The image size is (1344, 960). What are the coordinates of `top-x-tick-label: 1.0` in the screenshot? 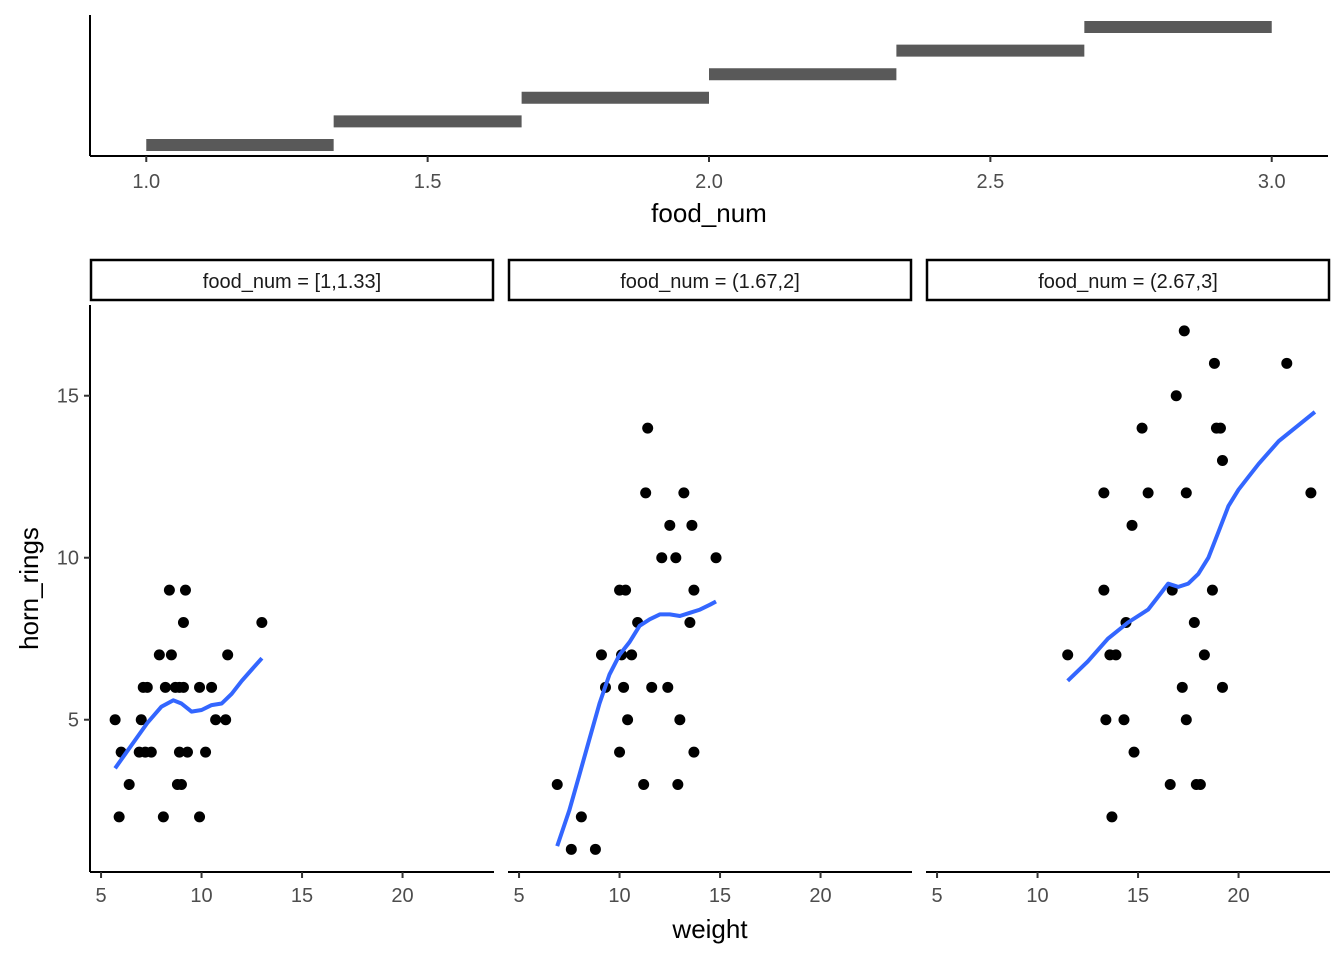 It's located at (146, 182).